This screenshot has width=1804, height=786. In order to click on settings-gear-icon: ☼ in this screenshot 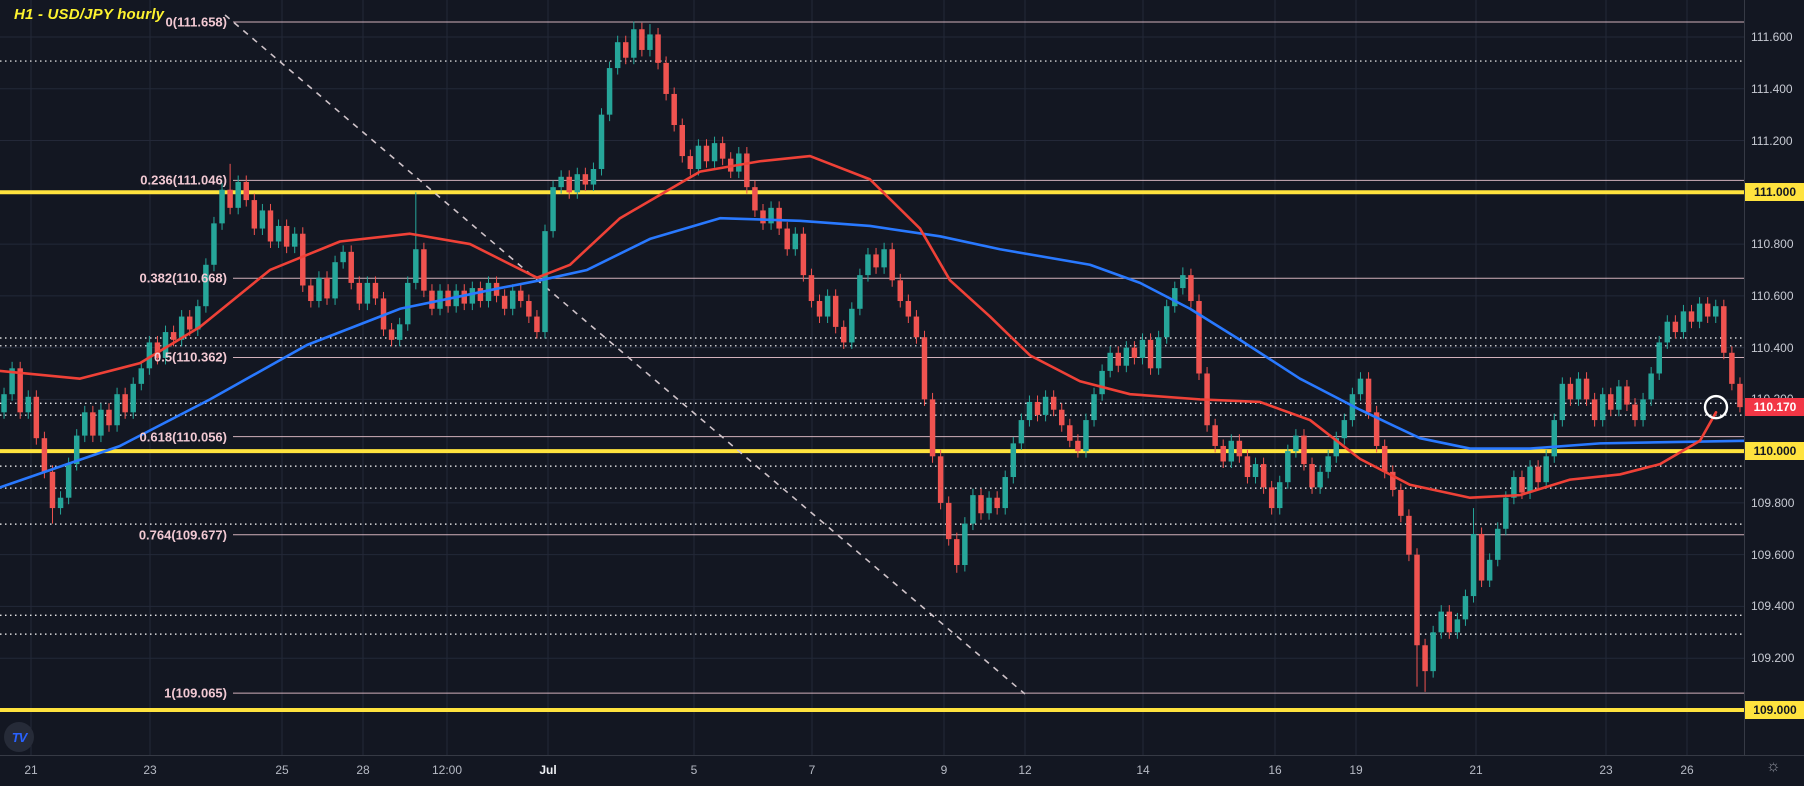, I will do `click(1773, 766)`.